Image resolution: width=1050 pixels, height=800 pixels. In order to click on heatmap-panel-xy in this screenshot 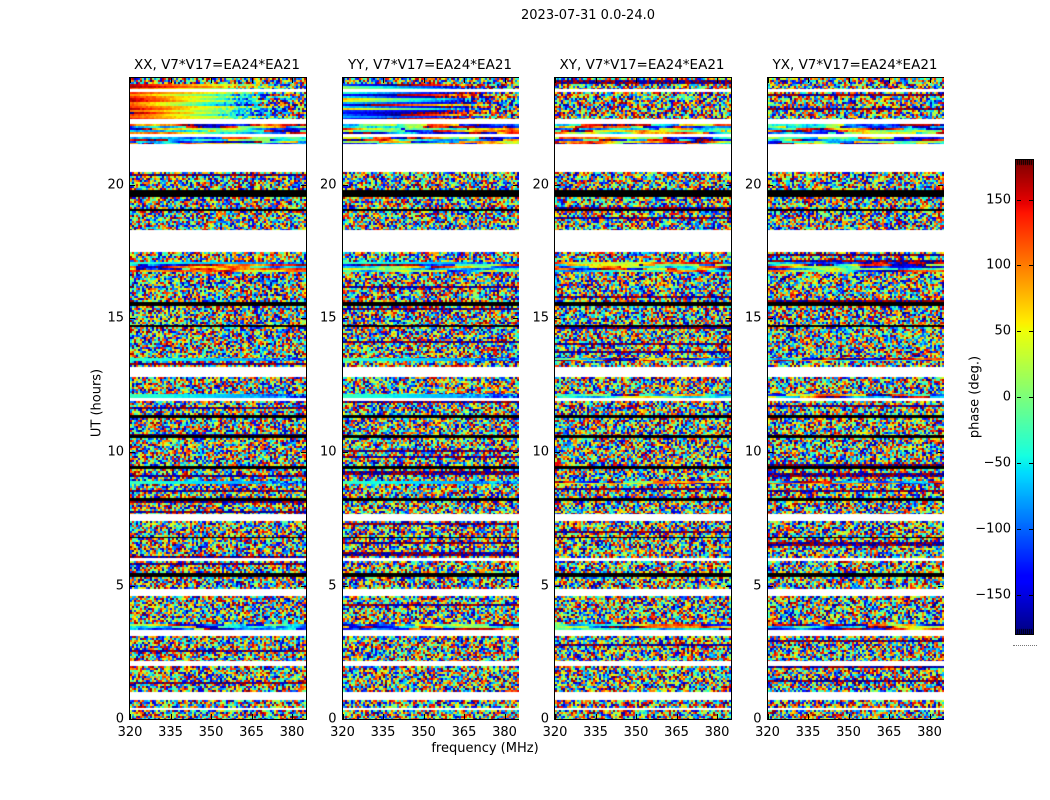, I will do `click(643, 398)`.